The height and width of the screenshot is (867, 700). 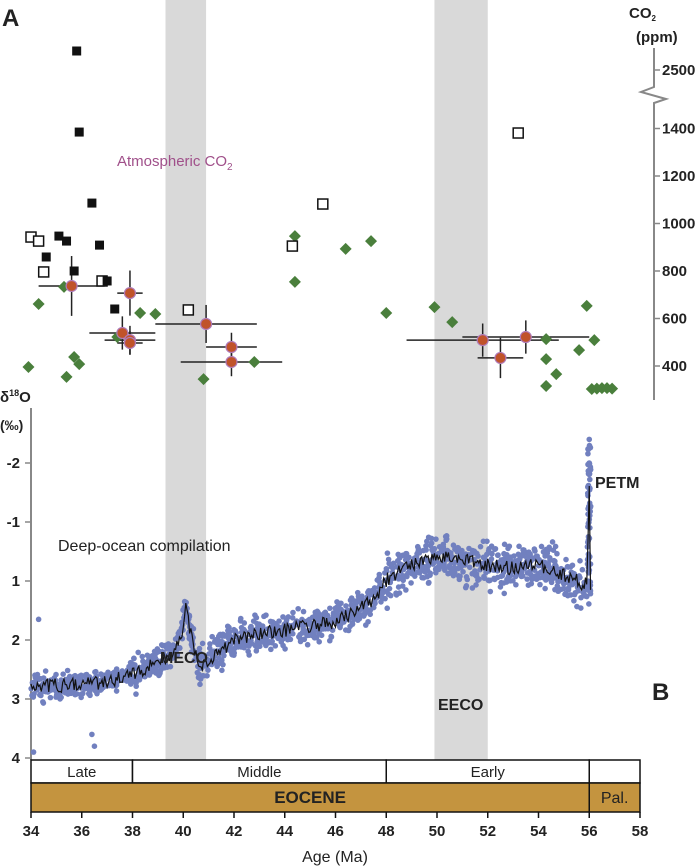 What do you see at coordinates (13, 522) in the screenshot?
I see `d18o-tick-label: -1` at bounding box center [13, 522].